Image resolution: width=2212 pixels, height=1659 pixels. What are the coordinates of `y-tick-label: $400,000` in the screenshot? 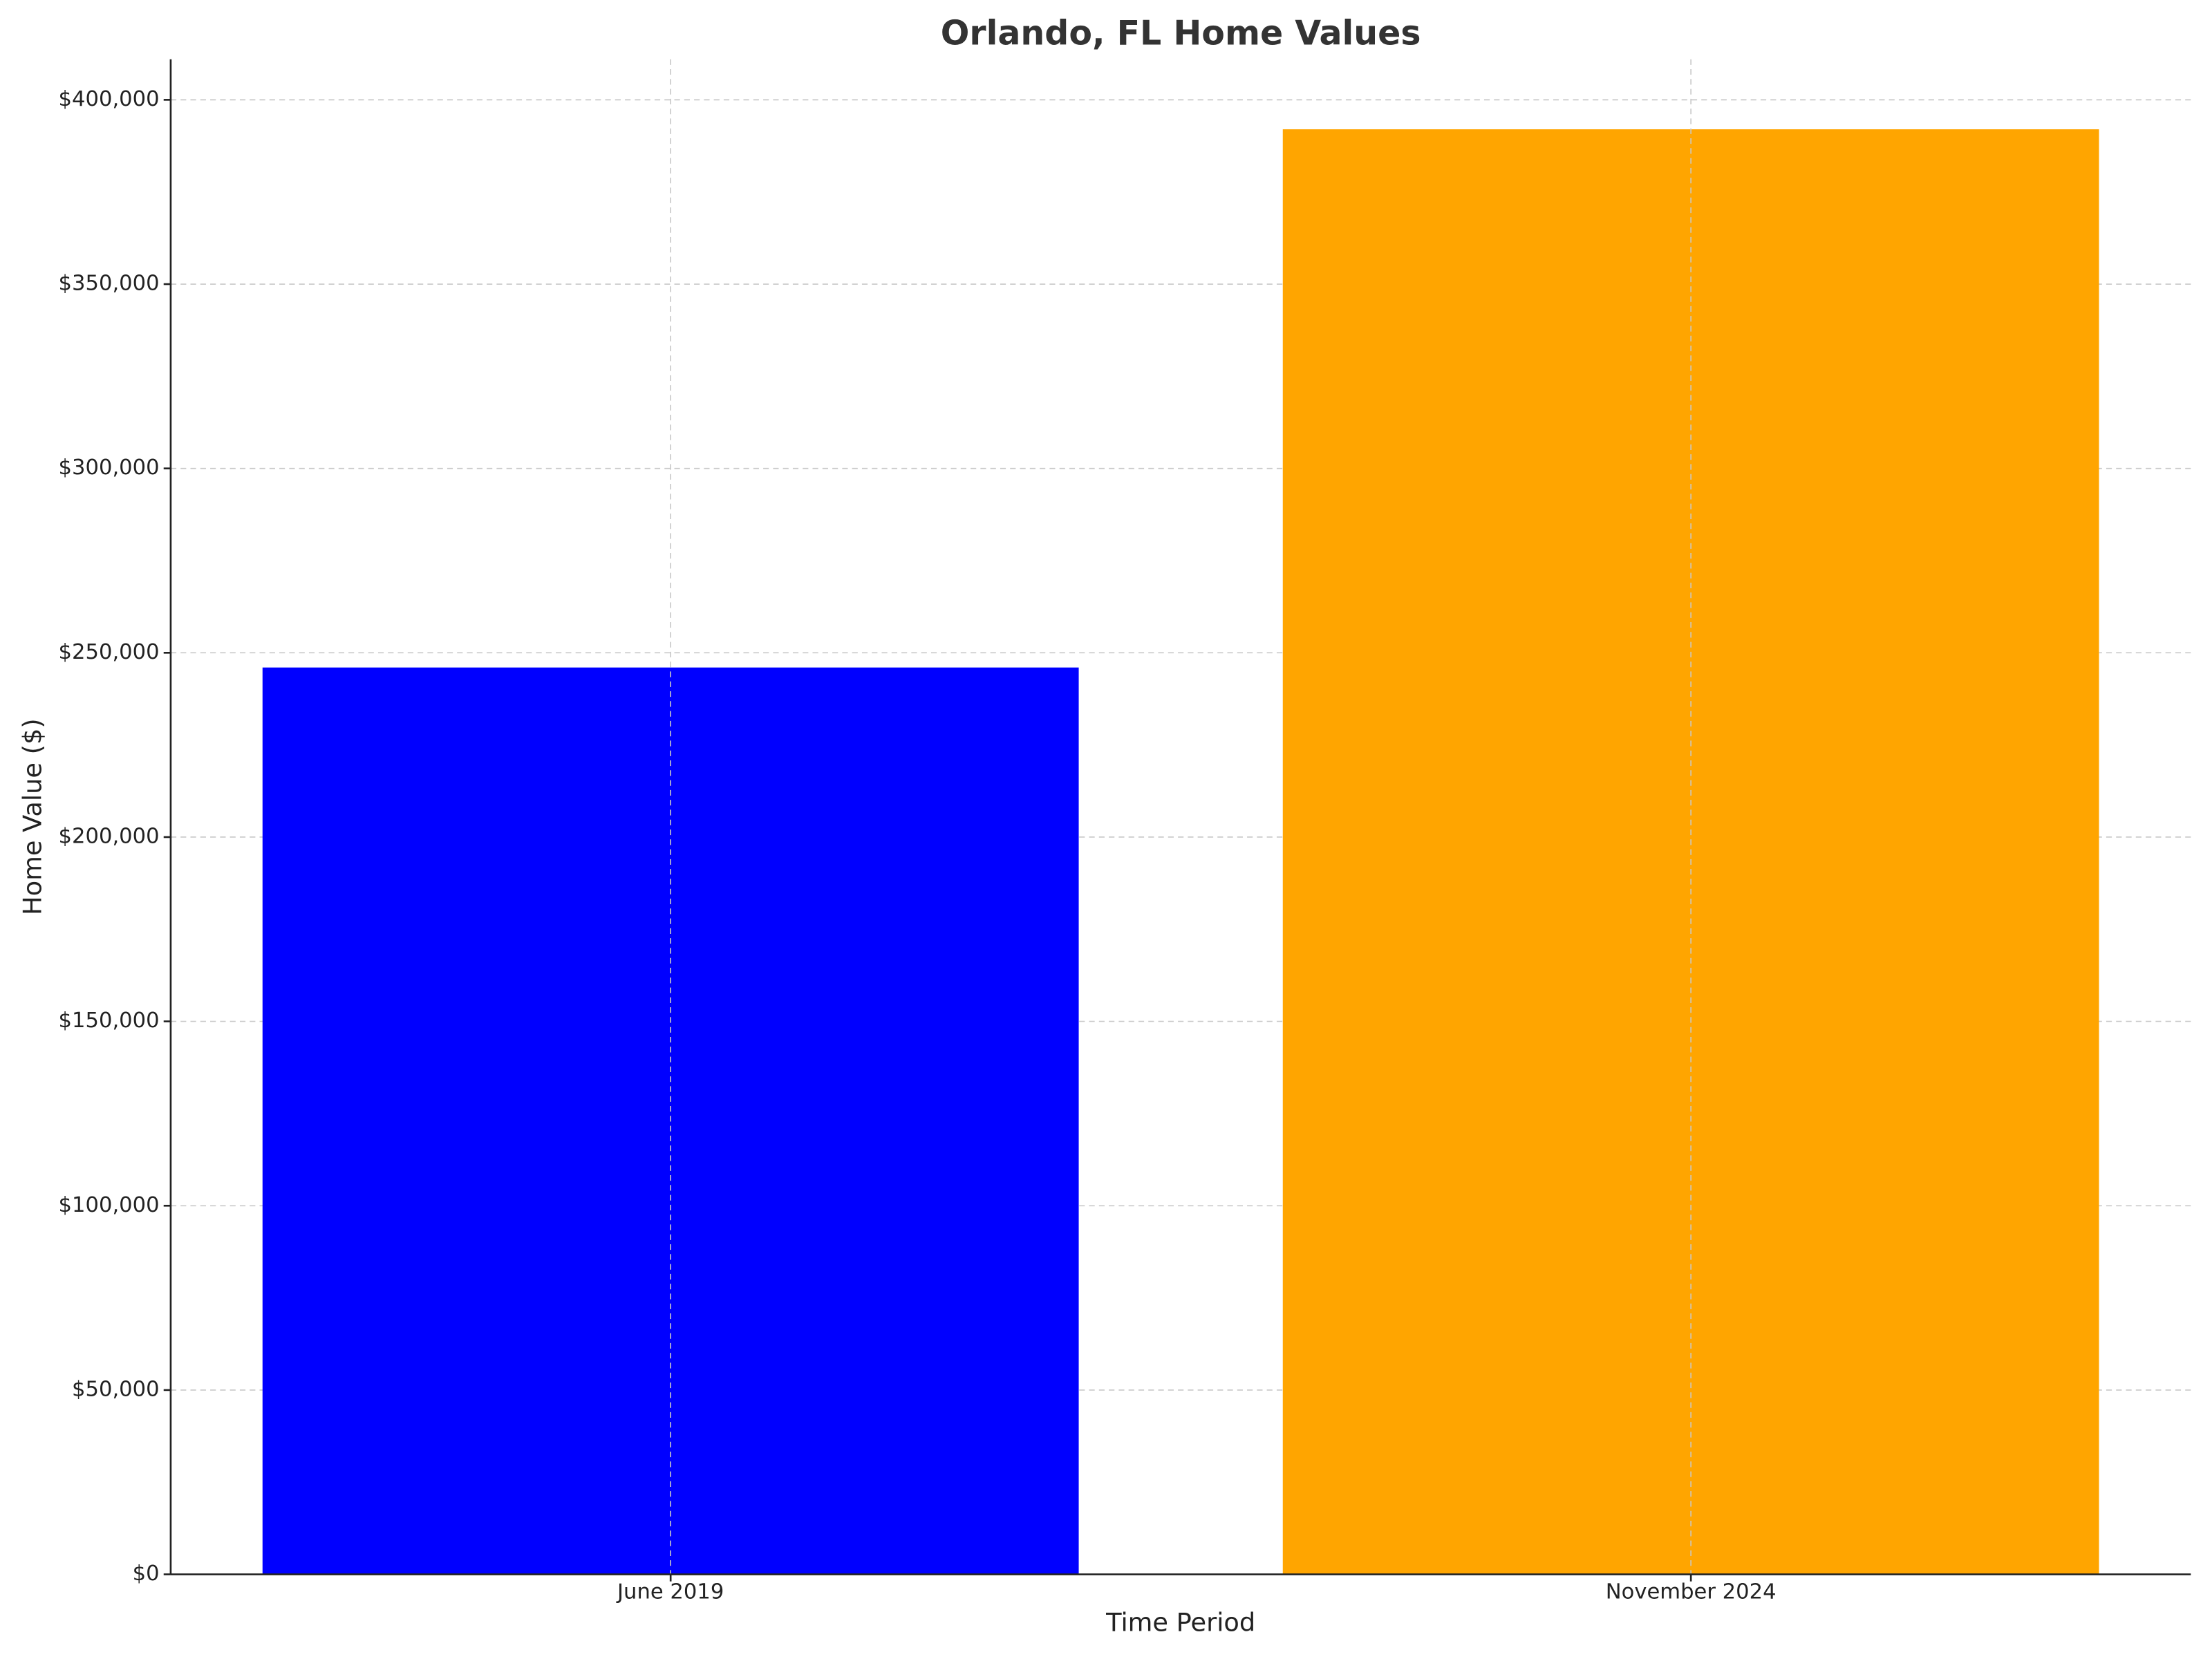 It's located at (109, 99).